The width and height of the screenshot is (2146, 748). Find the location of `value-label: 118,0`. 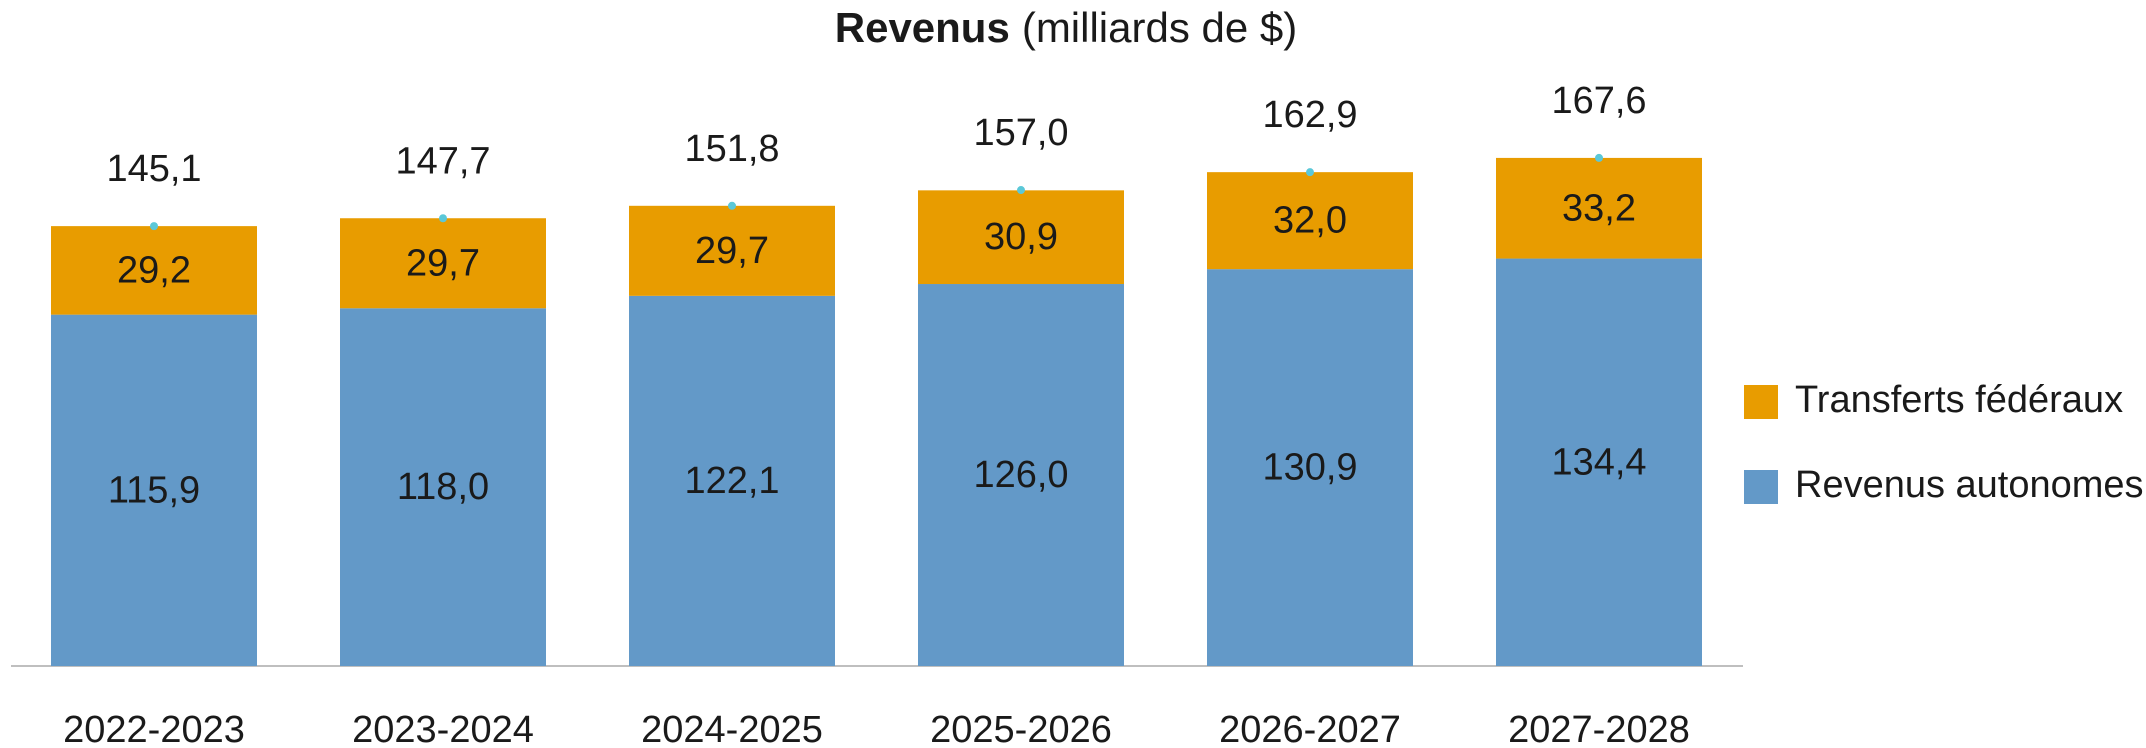

value-label: 118,0 is located at coordinates (443, 487).